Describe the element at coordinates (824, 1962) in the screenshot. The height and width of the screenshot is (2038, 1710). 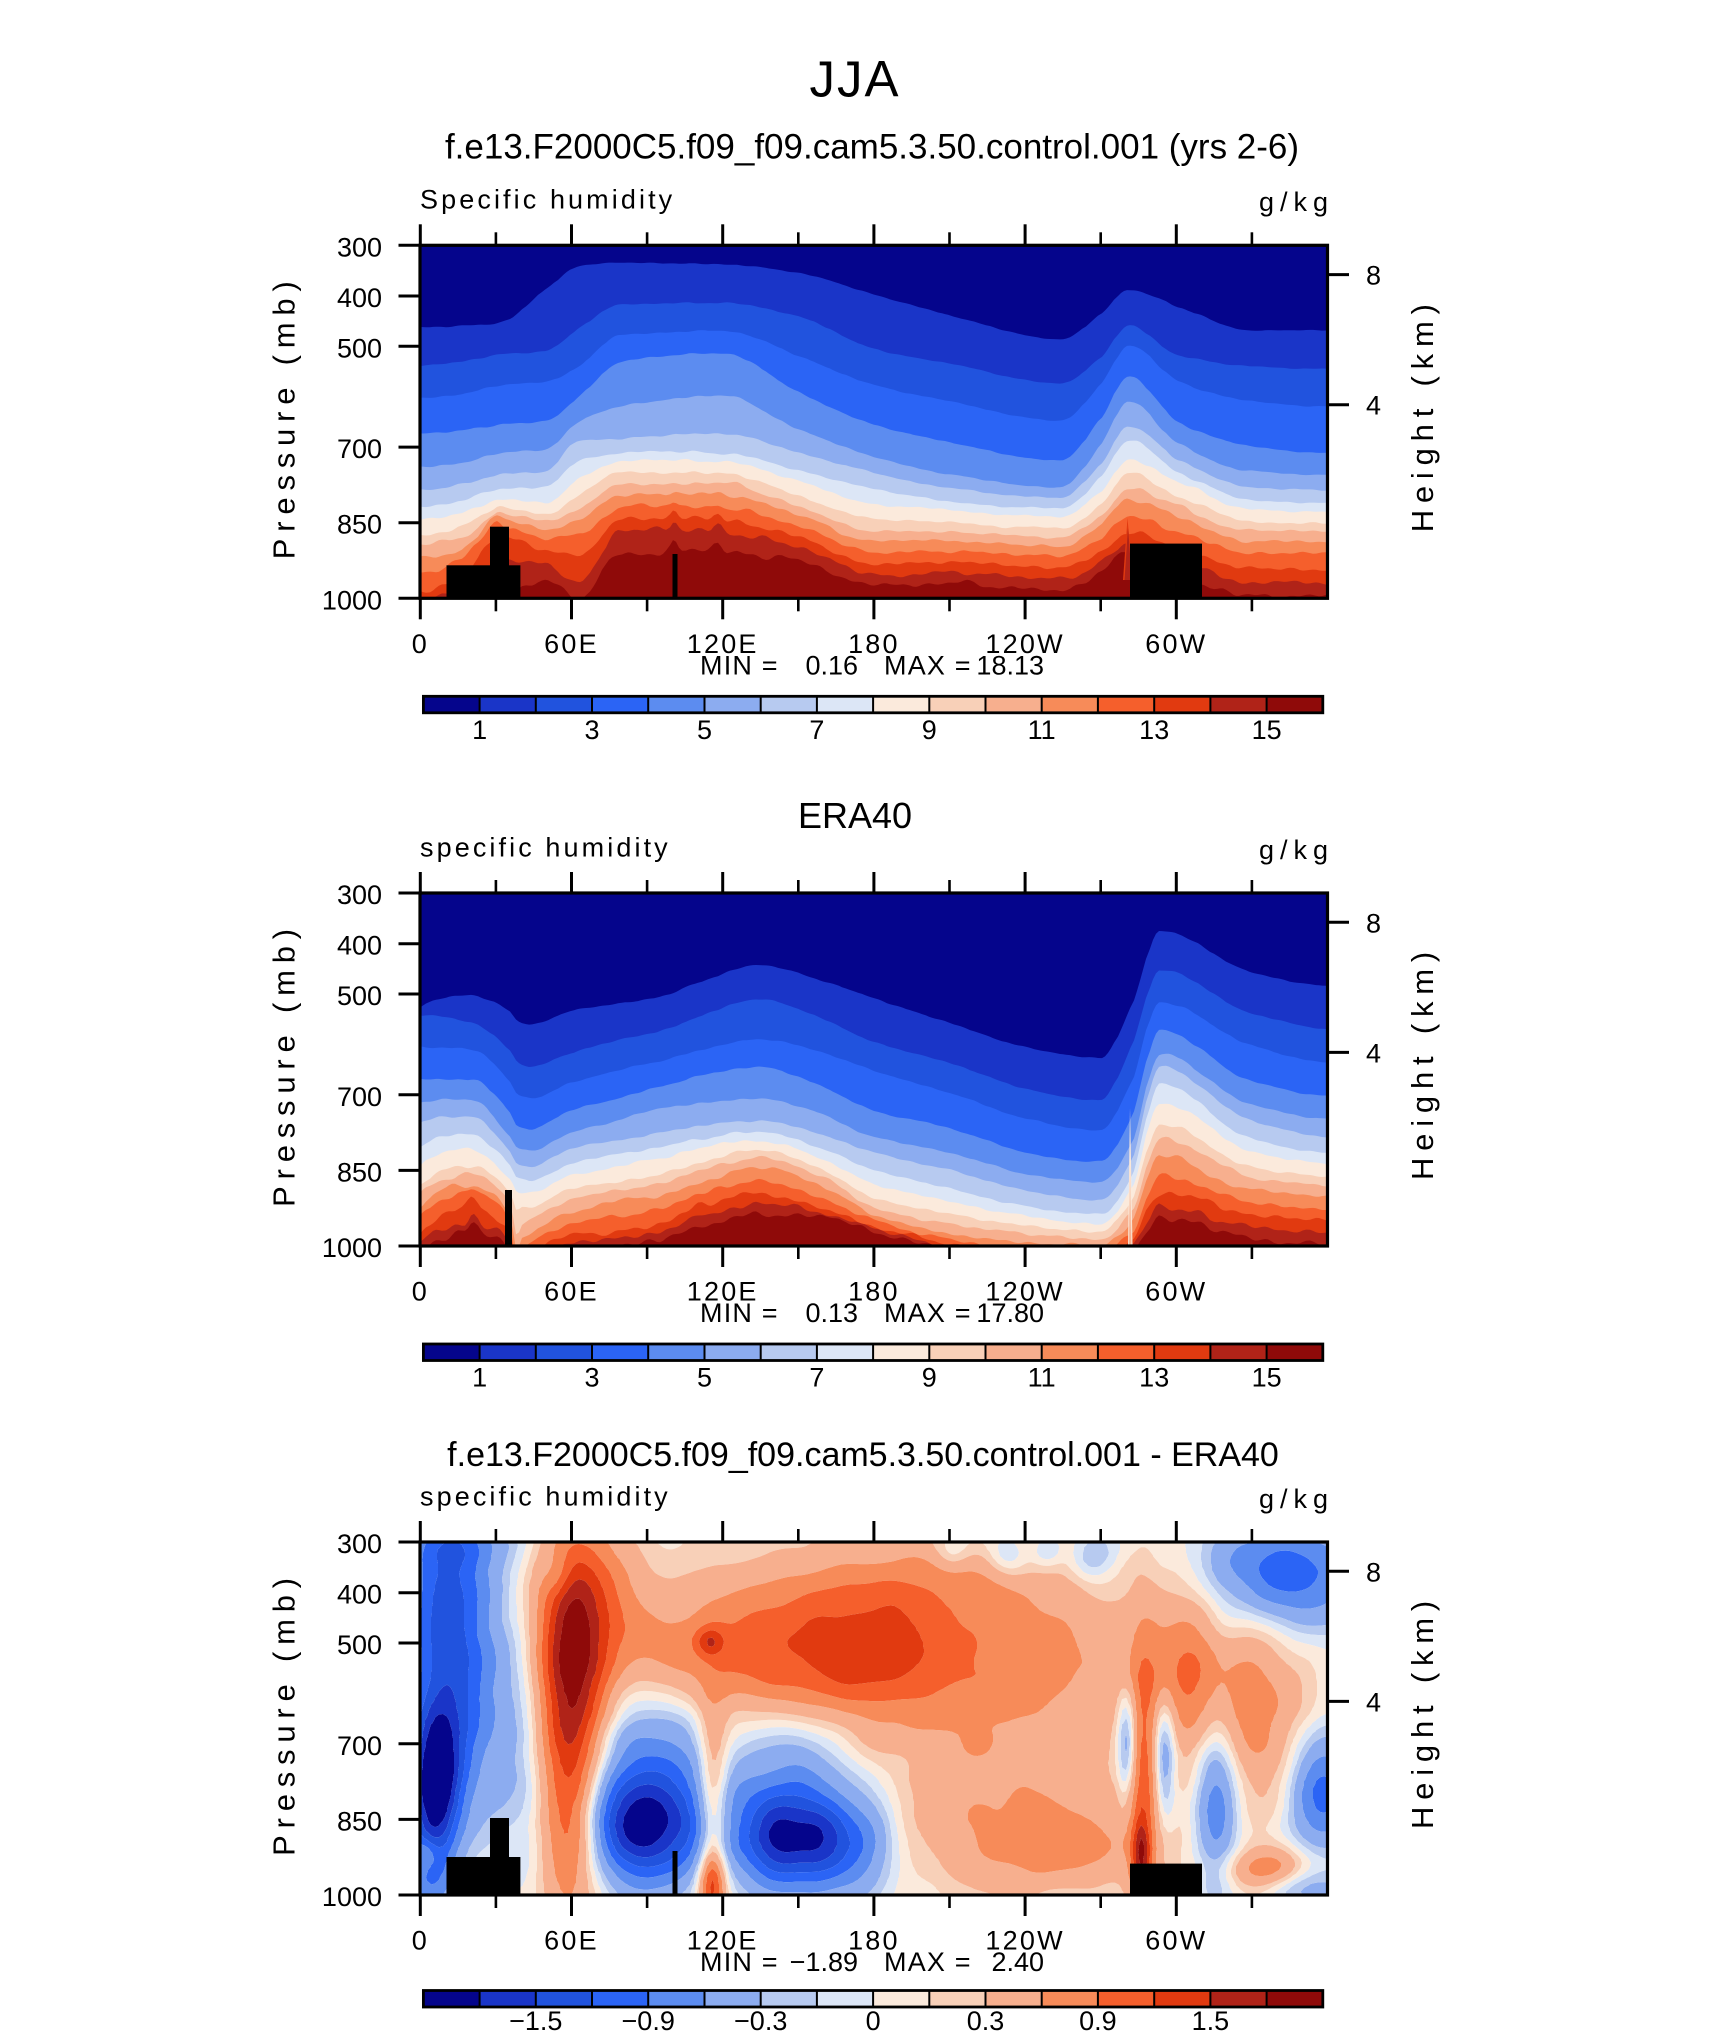
I see `svg-text: −1.89` at that location.